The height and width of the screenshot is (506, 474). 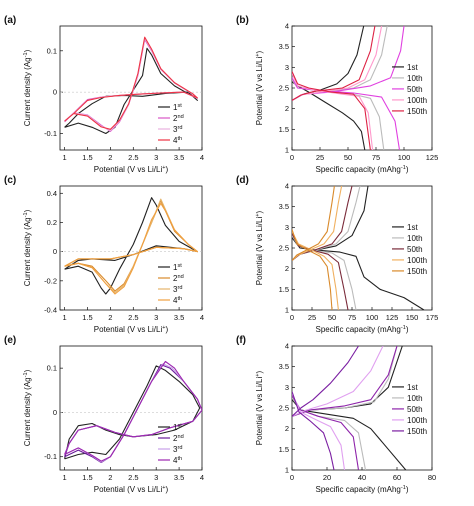 What do you see at coordinates (287, 108) in the screenshot?
I see `y-tick-label: 2` at bounding box center [287, 108].